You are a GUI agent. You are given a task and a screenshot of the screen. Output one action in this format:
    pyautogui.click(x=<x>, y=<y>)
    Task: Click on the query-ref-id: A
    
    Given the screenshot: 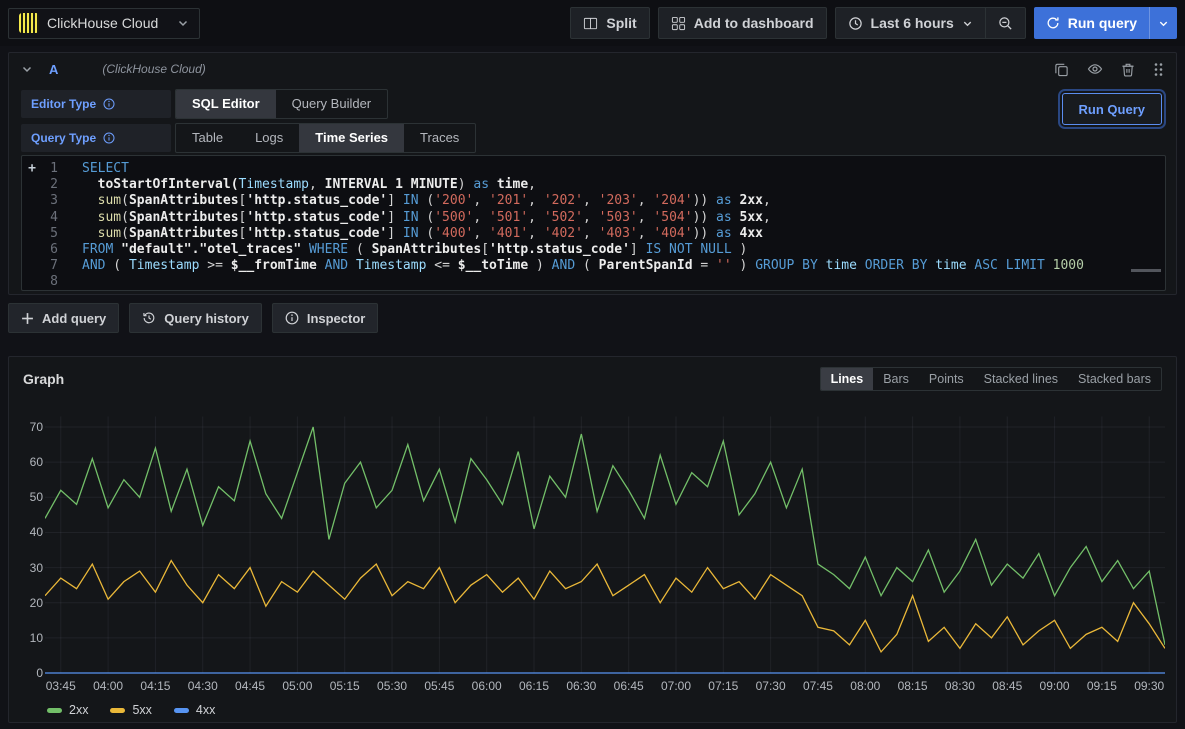 What is the action you would take?
    pyautogui.click(x=54, y=69)
    